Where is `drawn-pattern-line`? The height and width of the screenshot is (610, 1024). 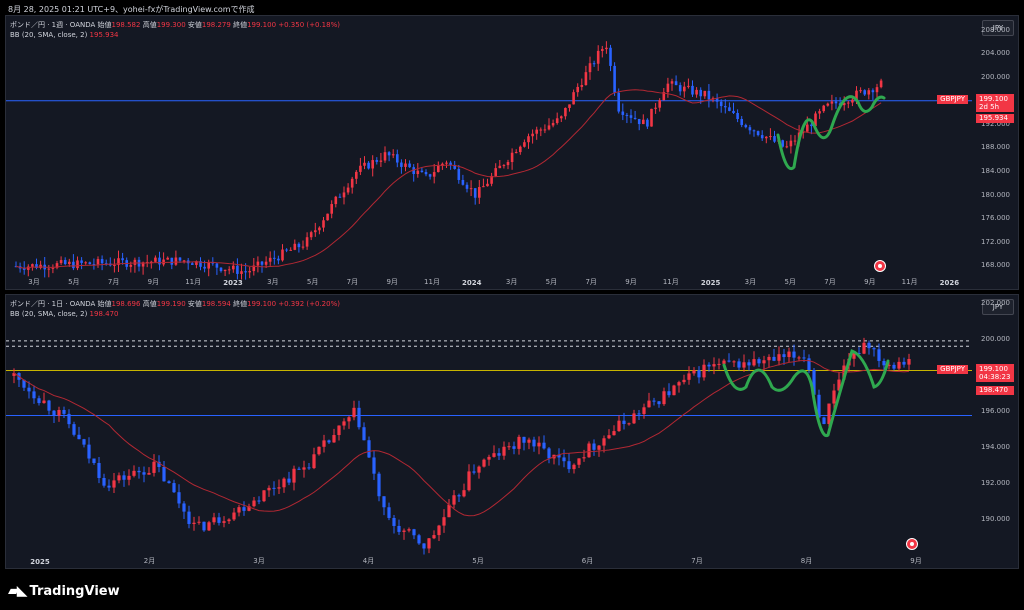 drawn-pattern-line is located at coordinates (806, 393).